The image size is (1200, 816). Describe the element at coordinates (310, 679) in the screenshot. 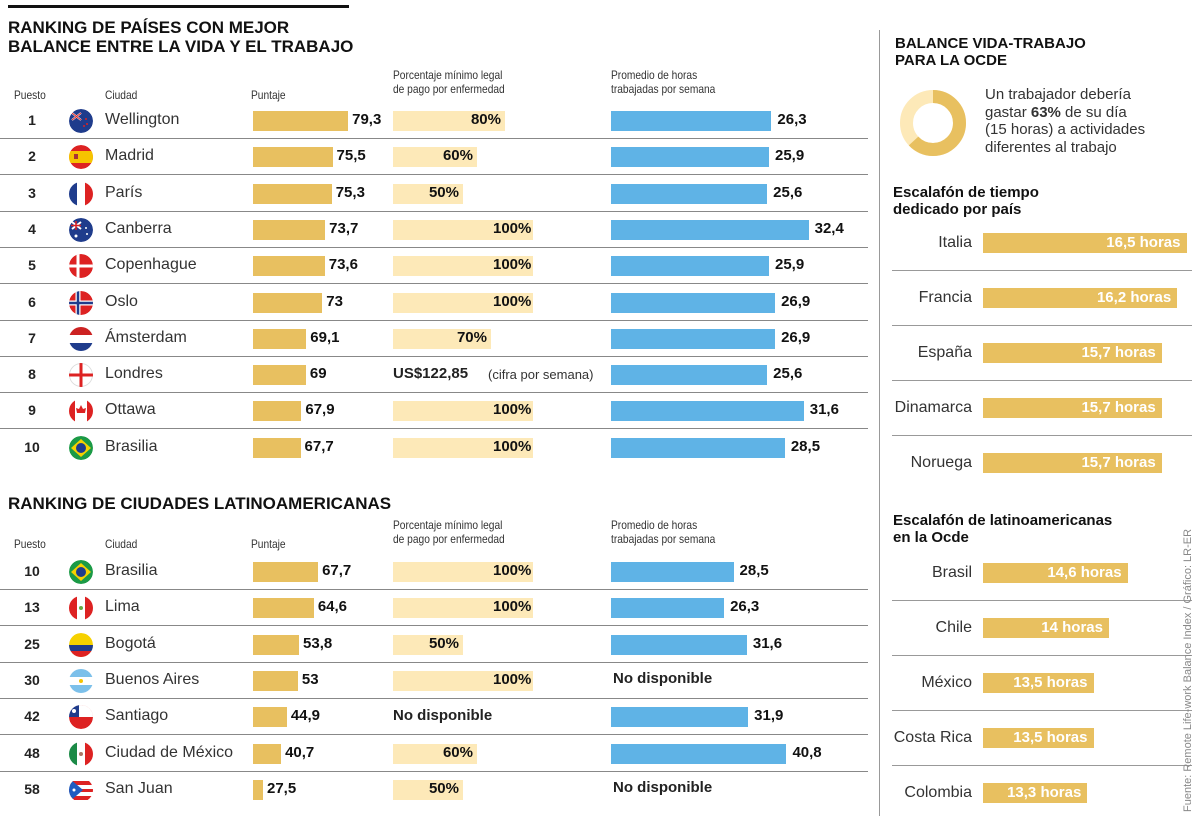

I see `score-value: 53` at that location.